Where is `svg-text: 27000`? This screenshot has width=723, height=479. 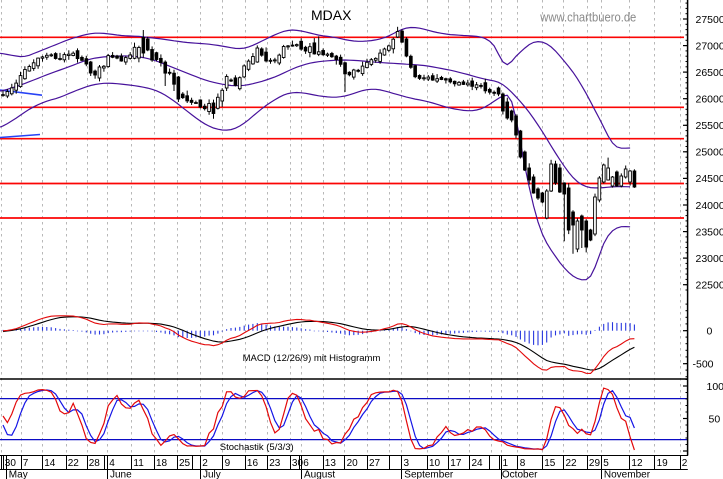
svg-text: 27000 is located at coordinates (709, 46).